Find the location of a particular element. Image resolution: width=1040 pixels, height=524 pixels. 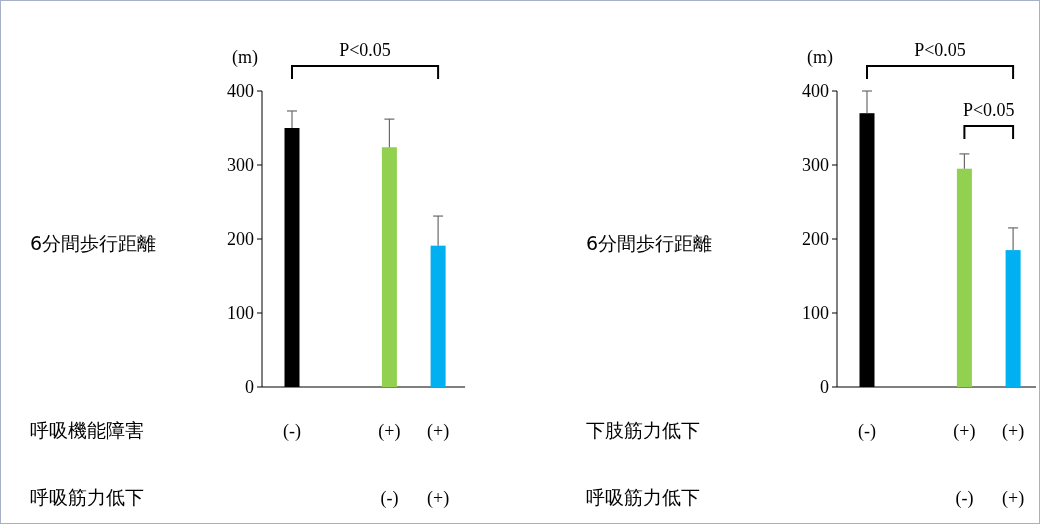

text: 下肢筋力低下 is located at coordinates (643, 430).